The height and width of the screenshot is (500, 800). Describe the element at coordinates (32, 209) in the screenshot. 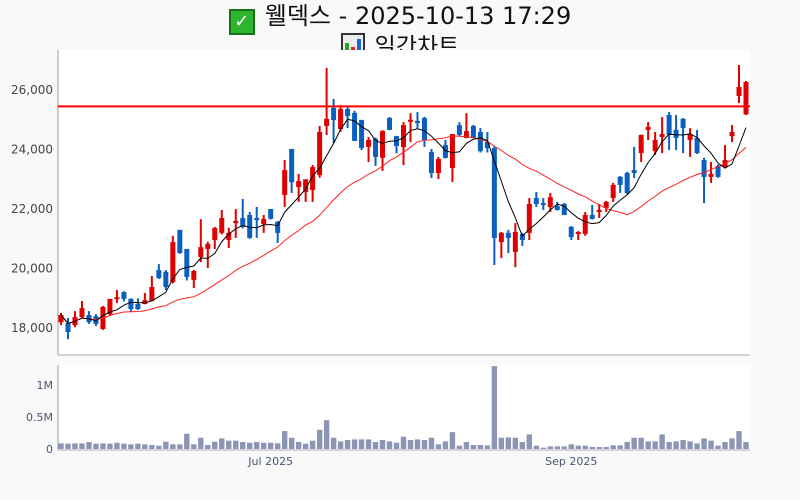

I see `price-tick-label: 22,000` at that location.